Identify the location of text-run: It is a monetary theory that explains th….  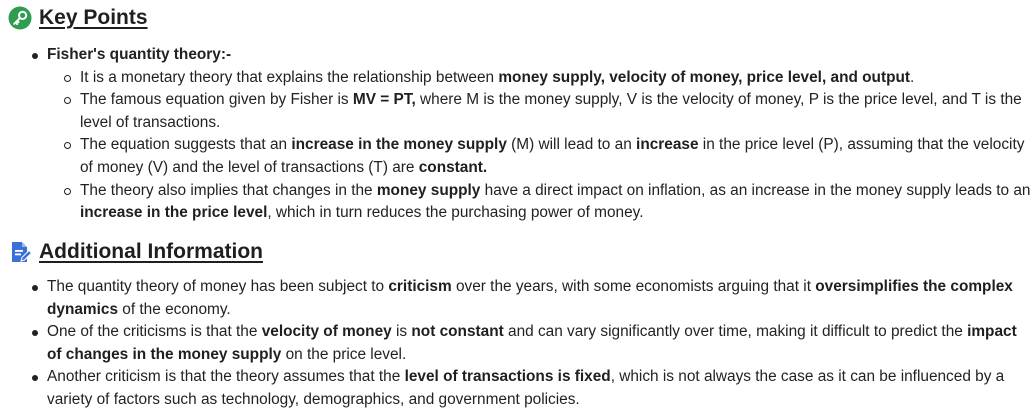
(289, 77).